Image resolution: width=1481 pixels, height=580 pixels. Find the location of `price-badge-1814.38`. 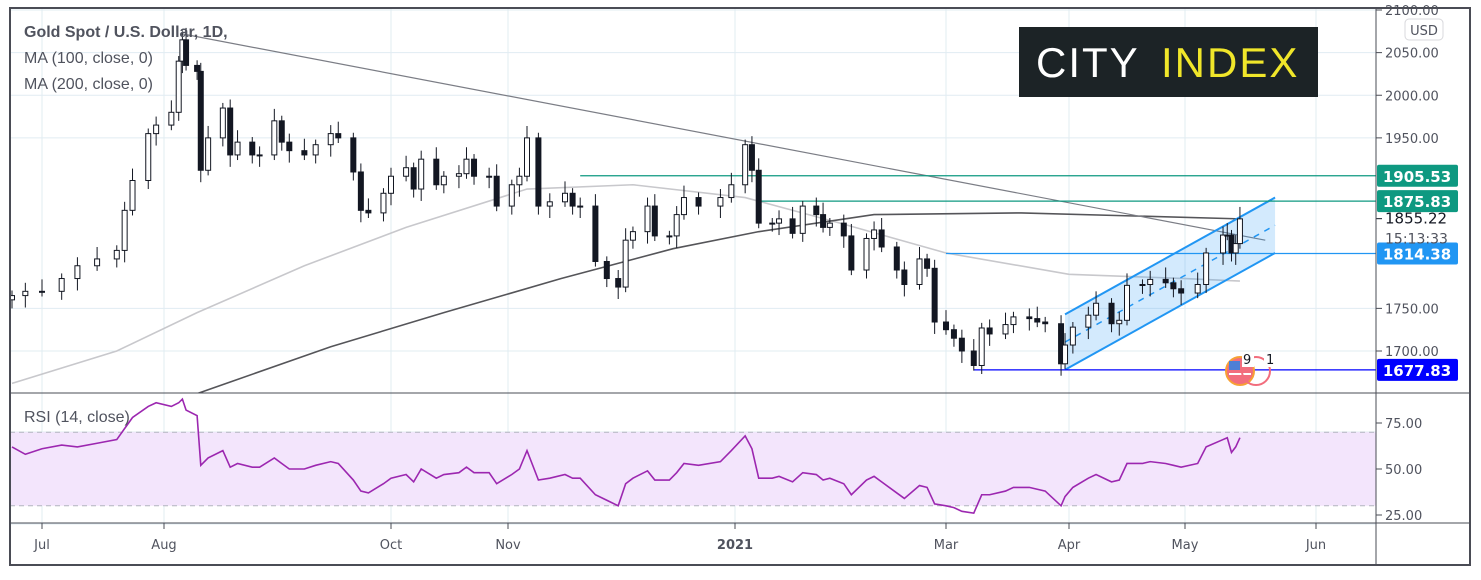

price-badge-1814.38 is located at coordinates (1417, 253).